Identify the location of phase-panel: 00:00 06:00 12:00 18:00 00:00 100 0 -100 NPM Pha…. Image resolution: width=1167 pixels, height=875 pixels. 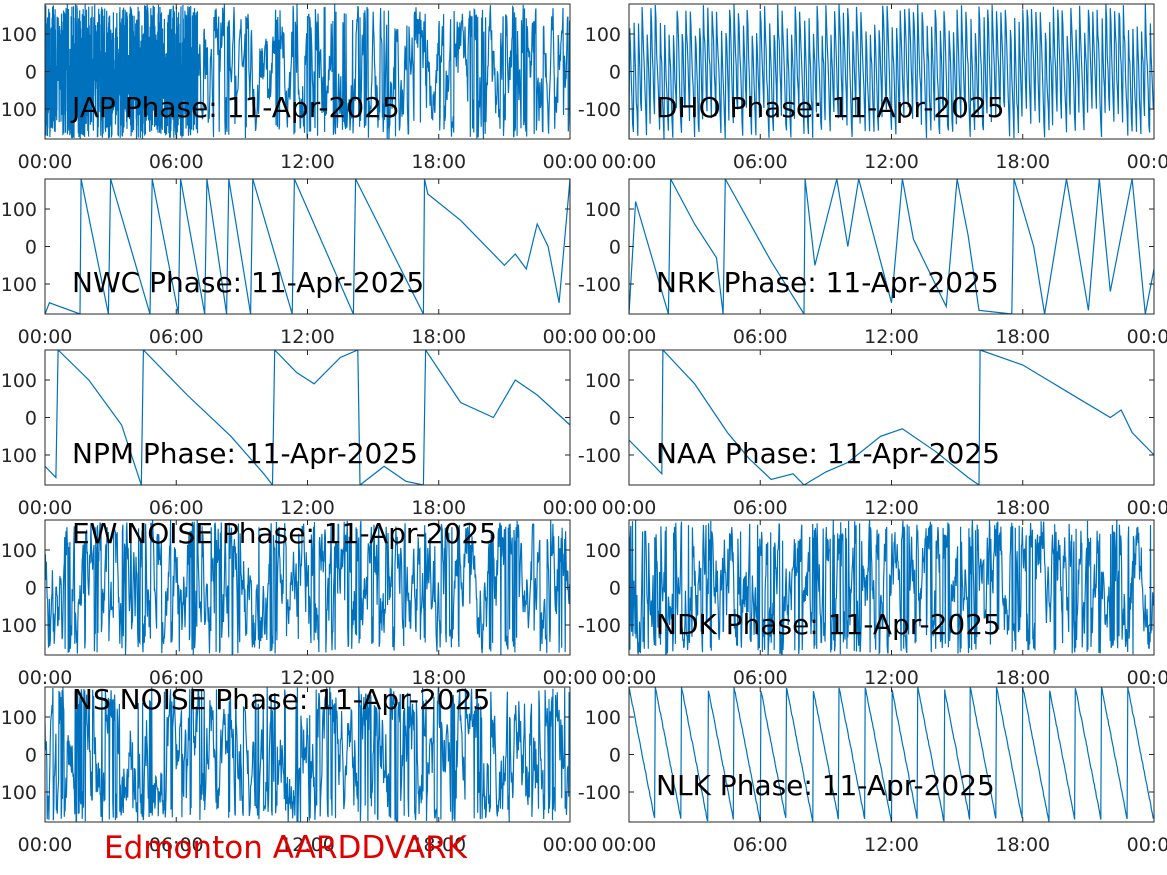
(299, 434).